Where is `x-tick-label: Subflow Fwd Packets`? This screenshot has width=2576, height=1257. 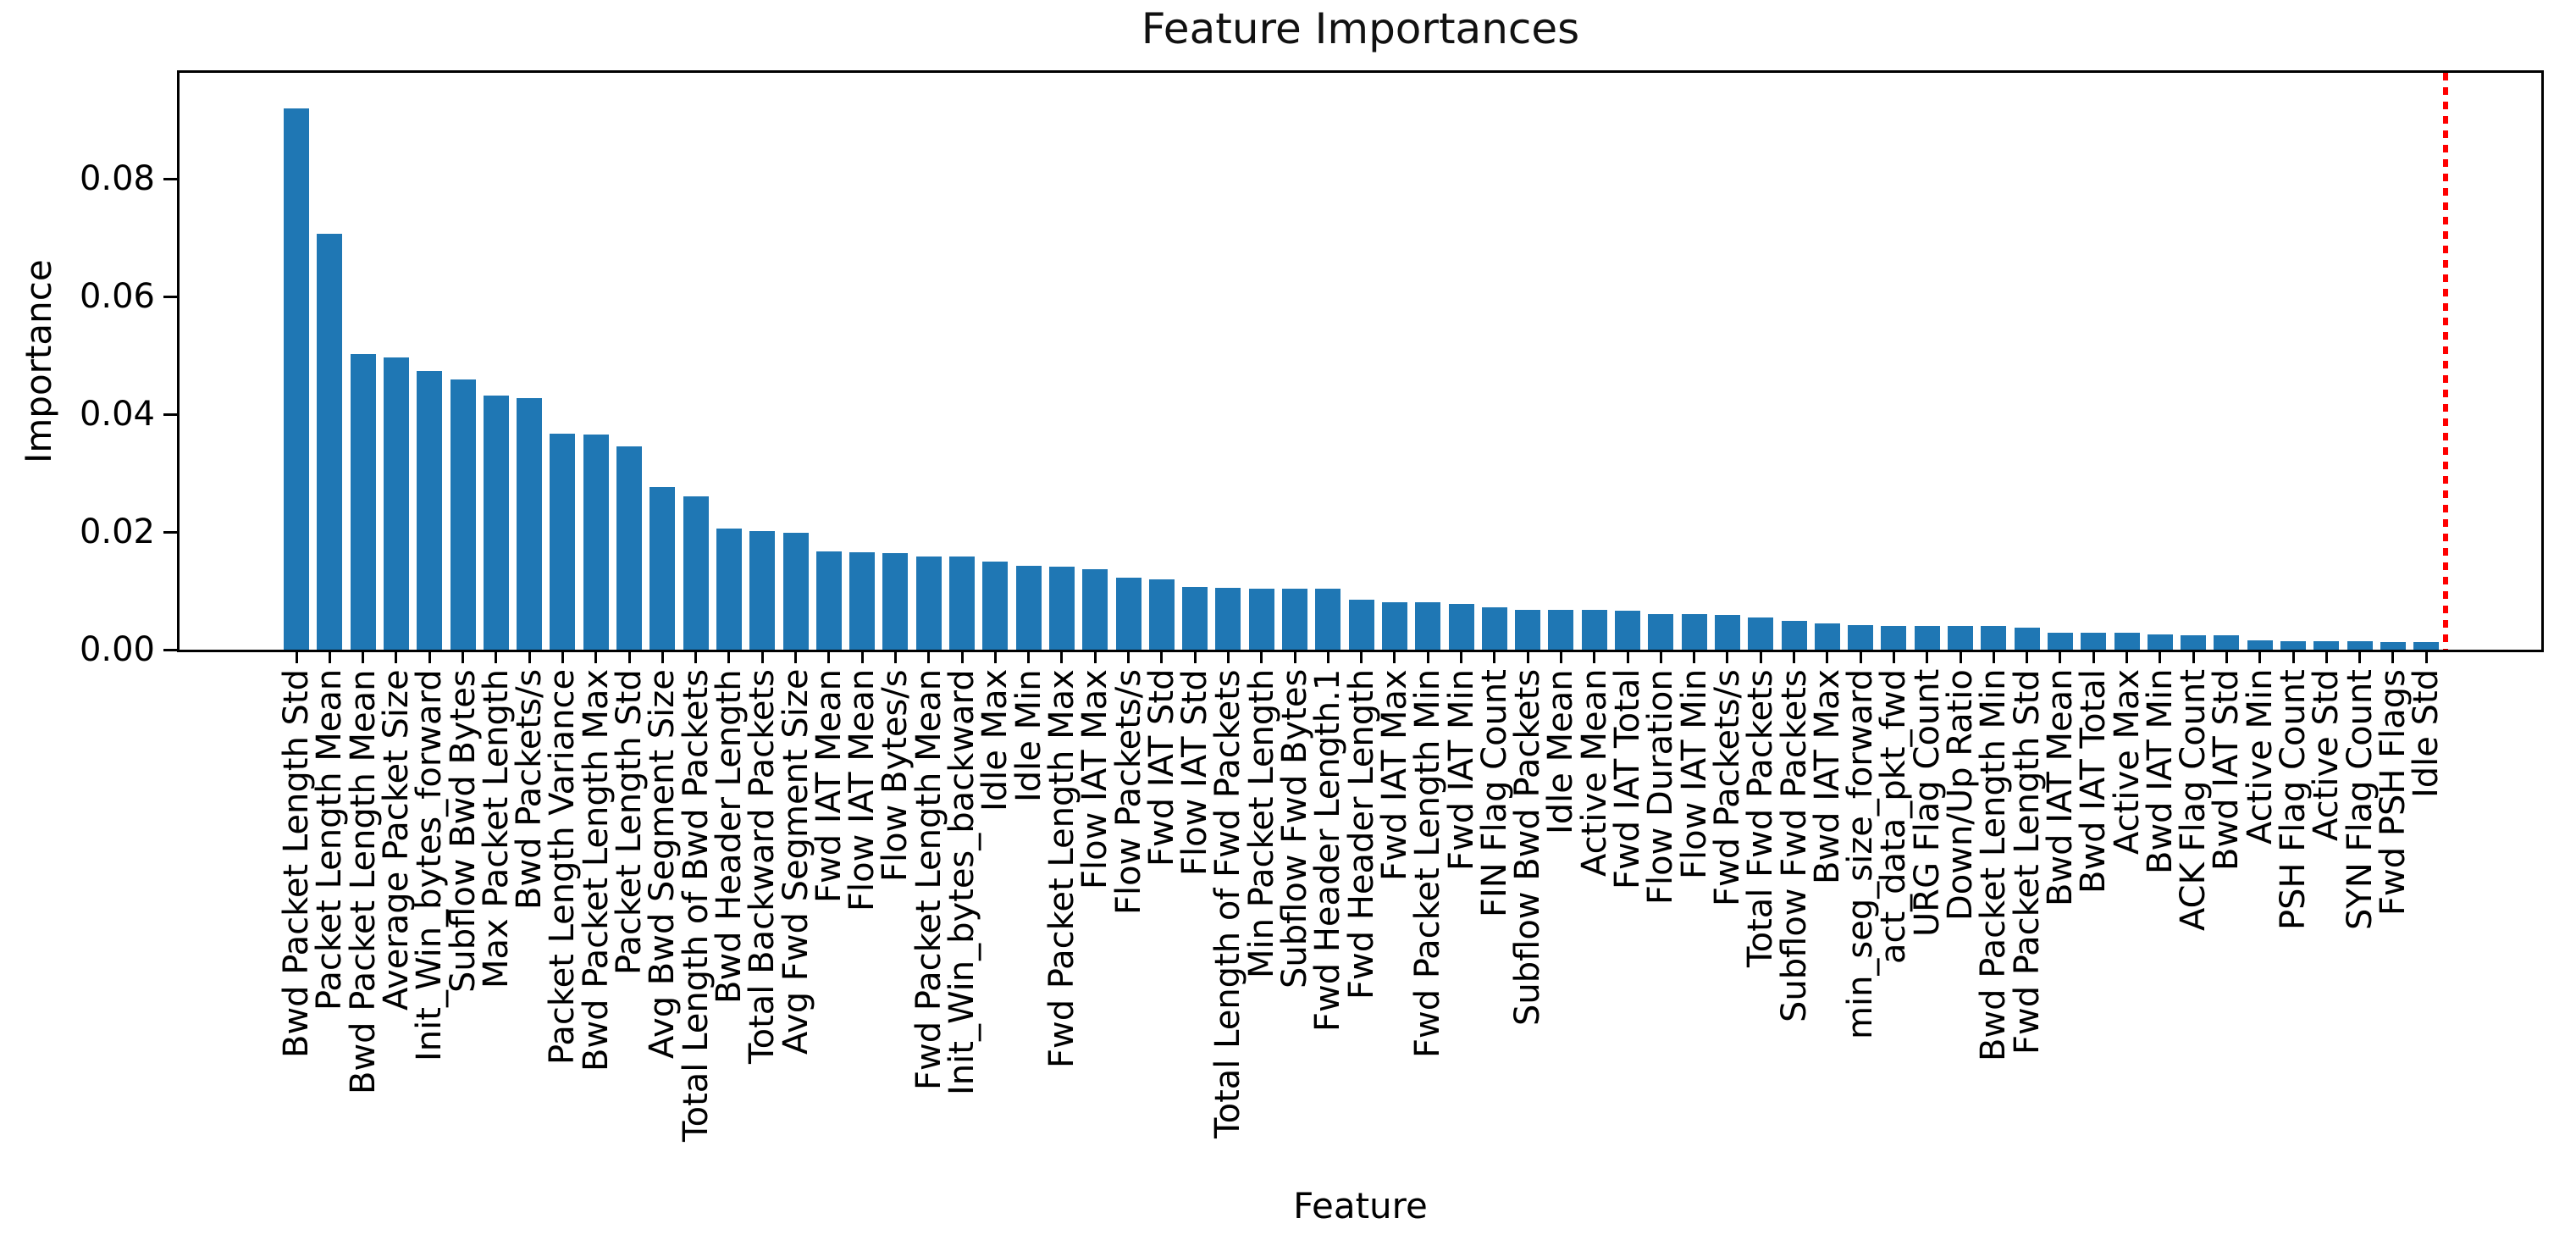 x-tick-label: Subflow Fwd Packets is located at coordinates (1794, 846).